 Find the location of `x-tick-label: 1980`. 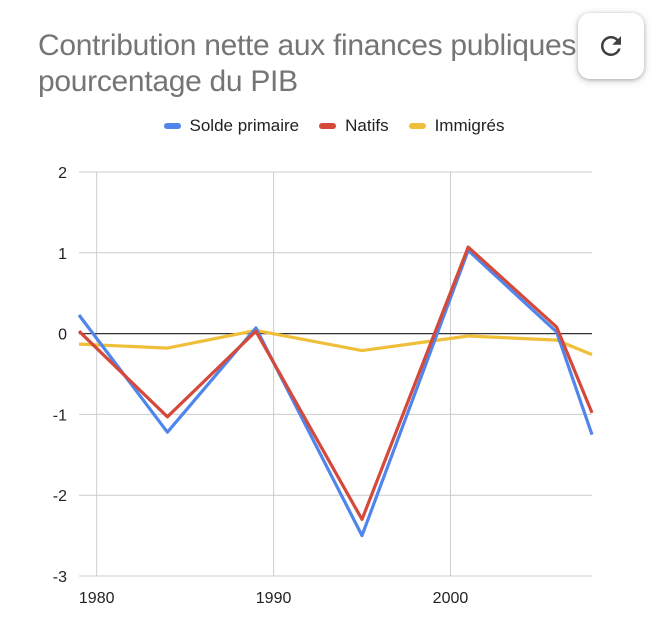

x-tick-label: 1980 is located at coordinates (97, 598).